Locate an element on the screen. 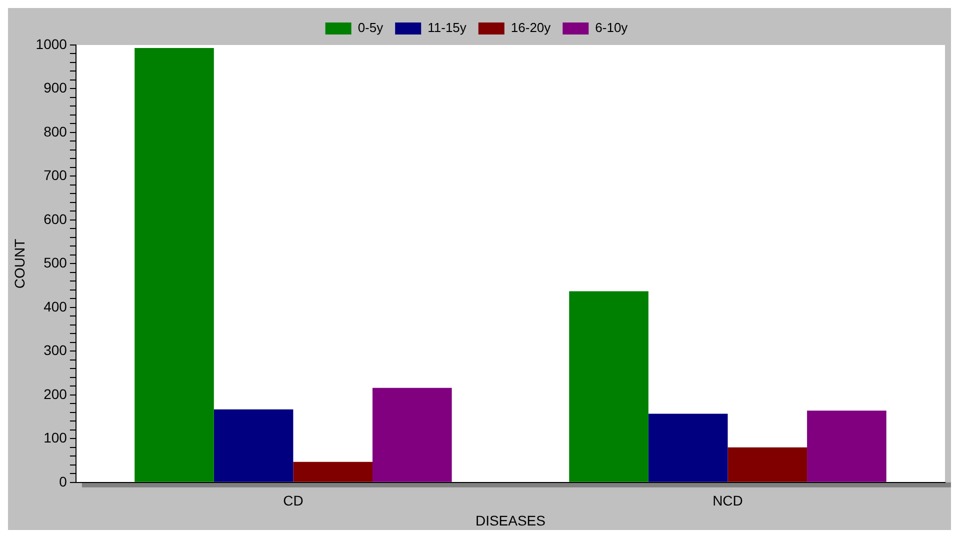  y-tick-label: 800 is located at coordinates (56, 131).